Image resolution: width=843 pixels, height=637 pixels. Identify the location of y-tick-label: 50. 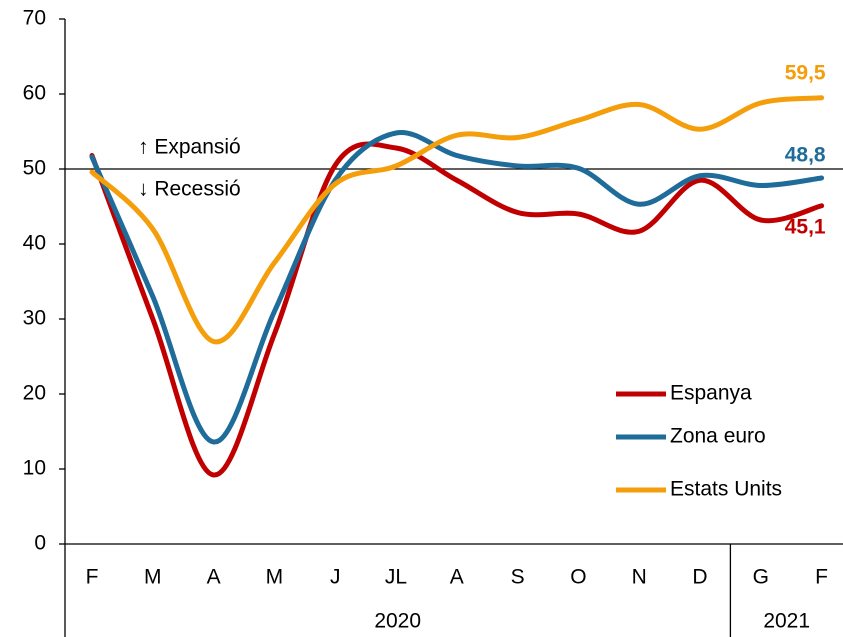
(34, 168).